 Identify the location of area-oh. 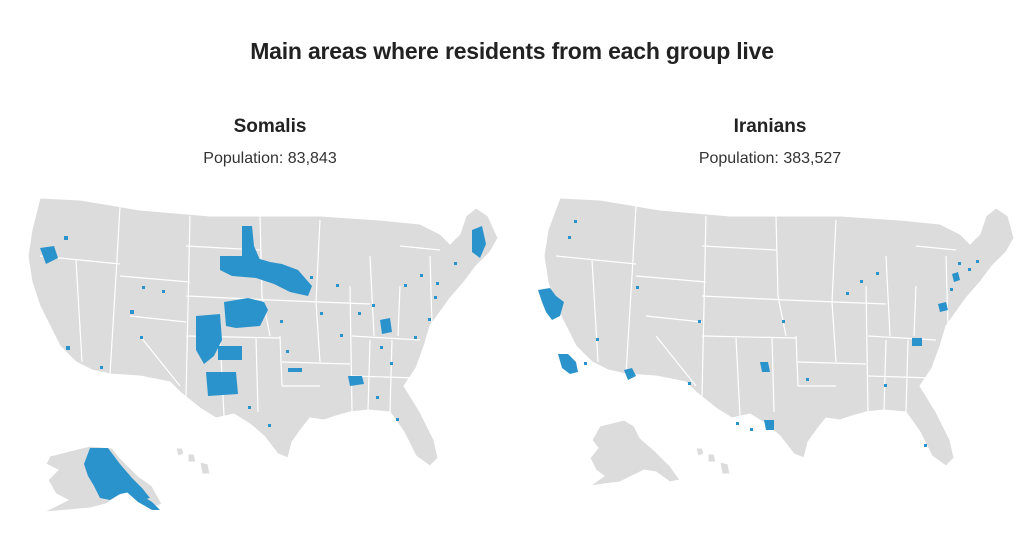
(386, 326).